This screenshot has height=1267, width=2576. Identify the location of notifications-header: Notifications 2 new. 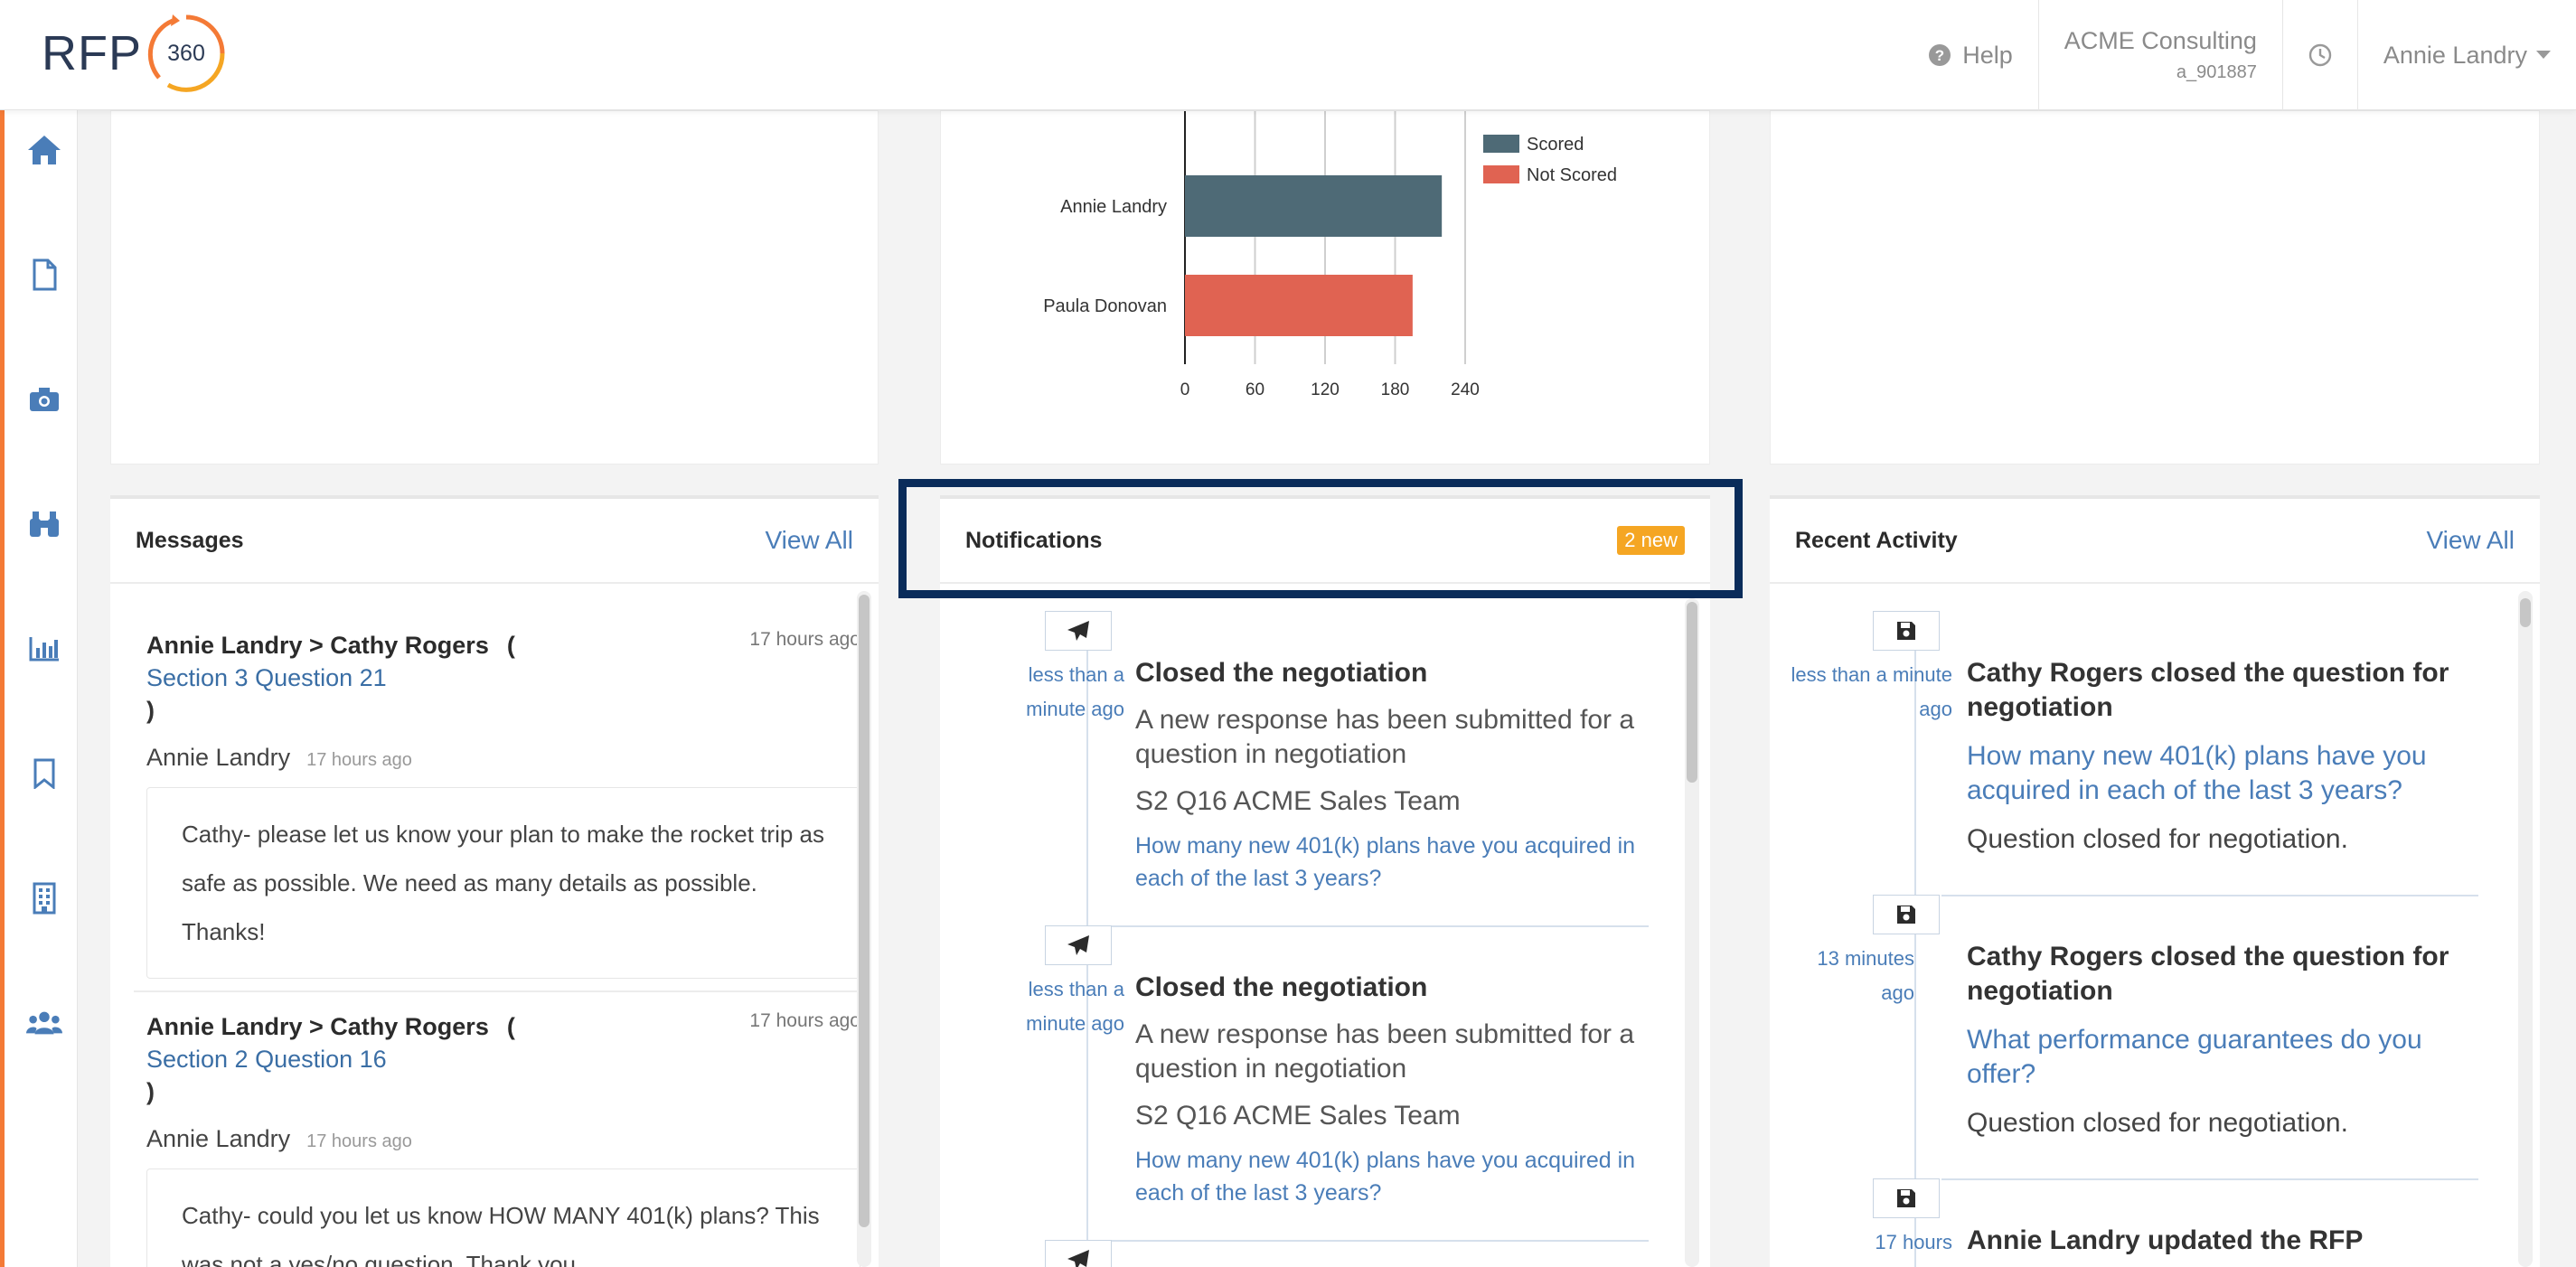
(1325, 539).